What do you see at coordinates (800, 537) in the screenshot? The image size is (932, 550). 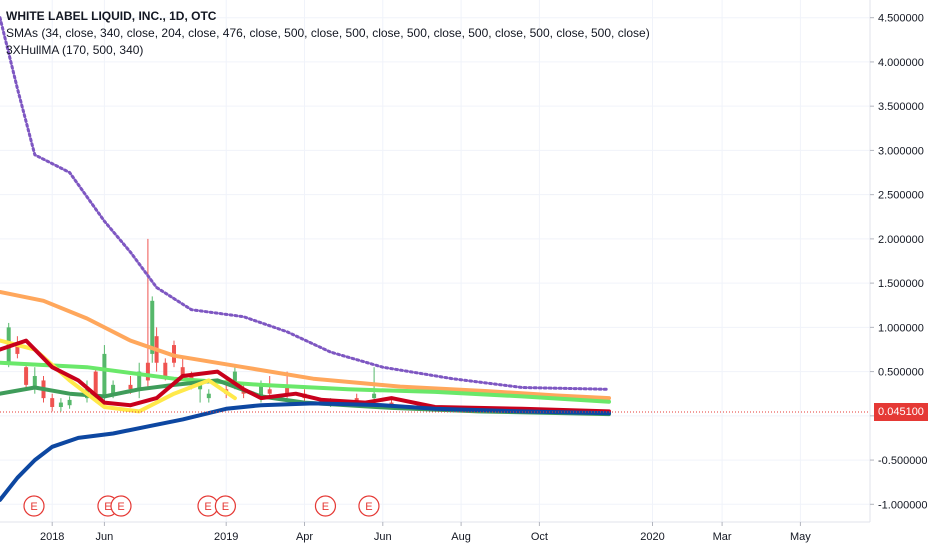 I see `x-tick-label: May` at bounding box center [800, 537].